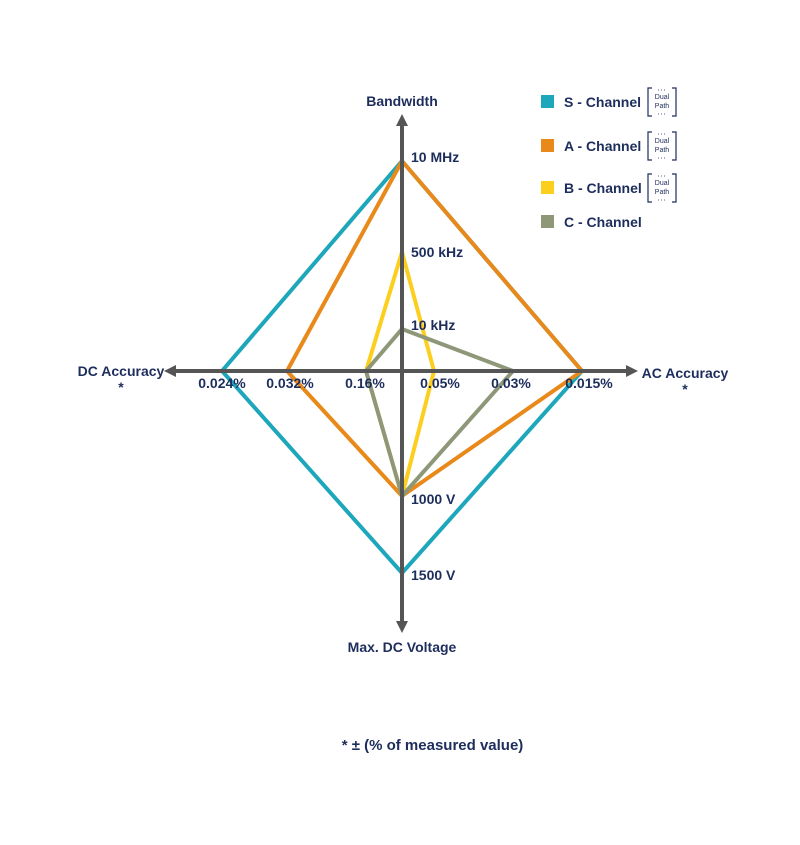 The width and height of the screenshot is (800, 845). Describe the element at coordinates (432, 745) in the screenshot. I see `footnote: * ± (% of measured value)` at that location.